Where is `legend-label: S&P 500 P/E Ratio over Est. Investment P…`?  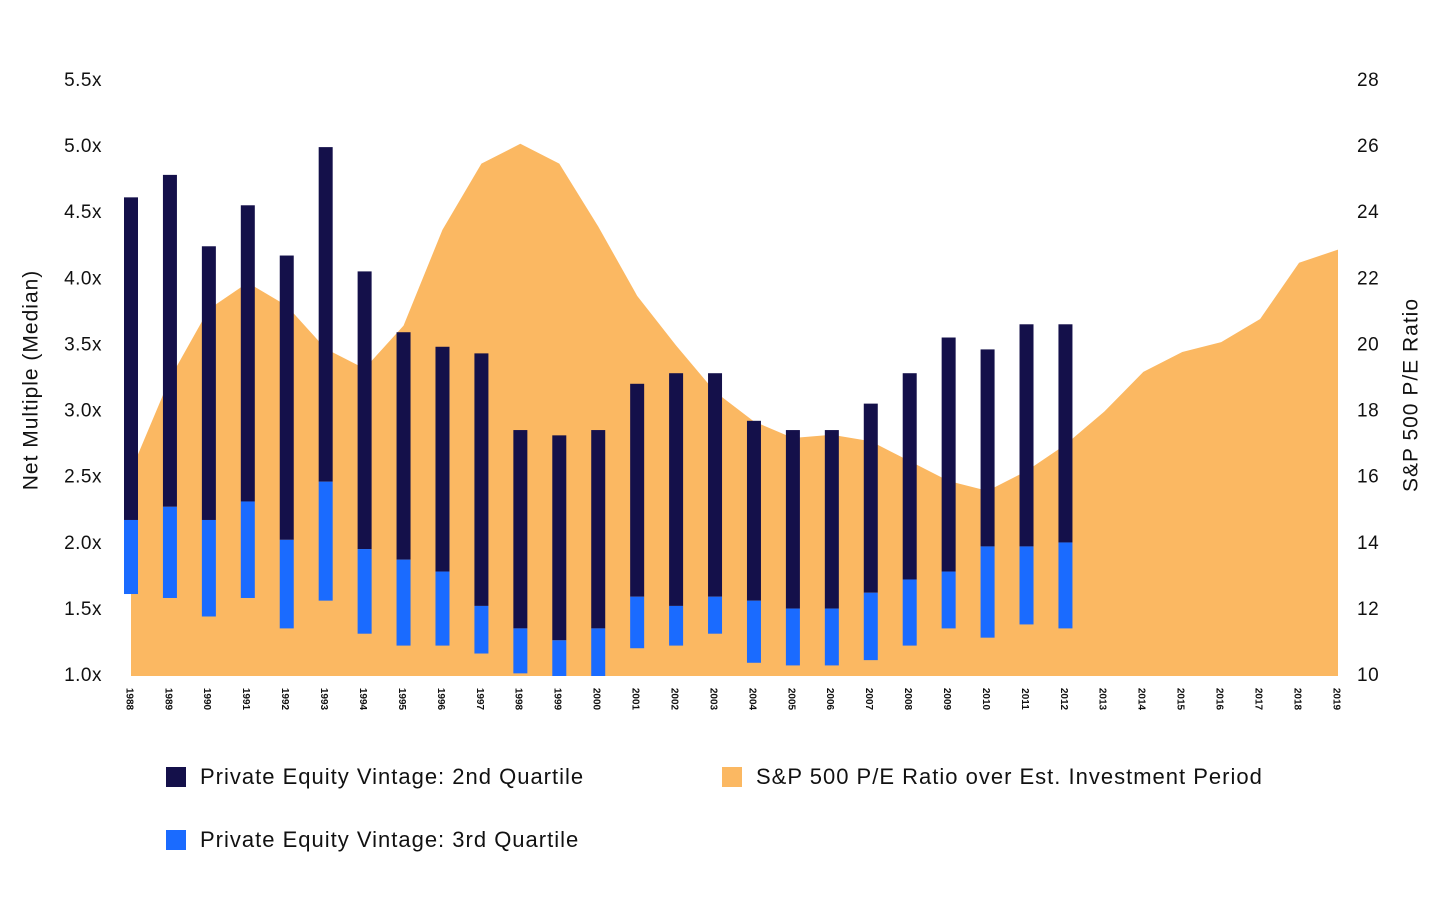
legend-label: S&P 500 P/E Ratio over Est. Investment P… is located at coordinates (1009, 776).